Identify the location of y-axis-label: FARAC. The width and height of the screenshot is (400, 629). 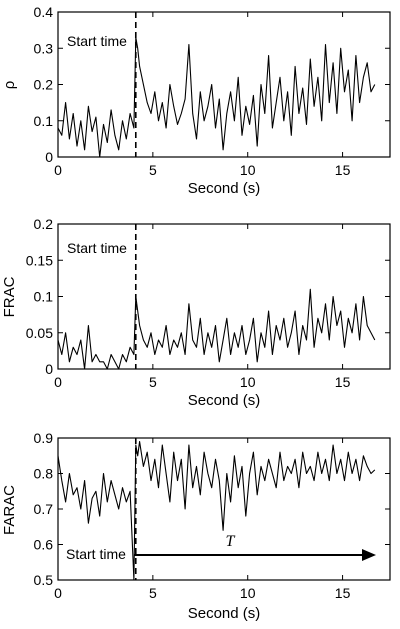
(9, 510).